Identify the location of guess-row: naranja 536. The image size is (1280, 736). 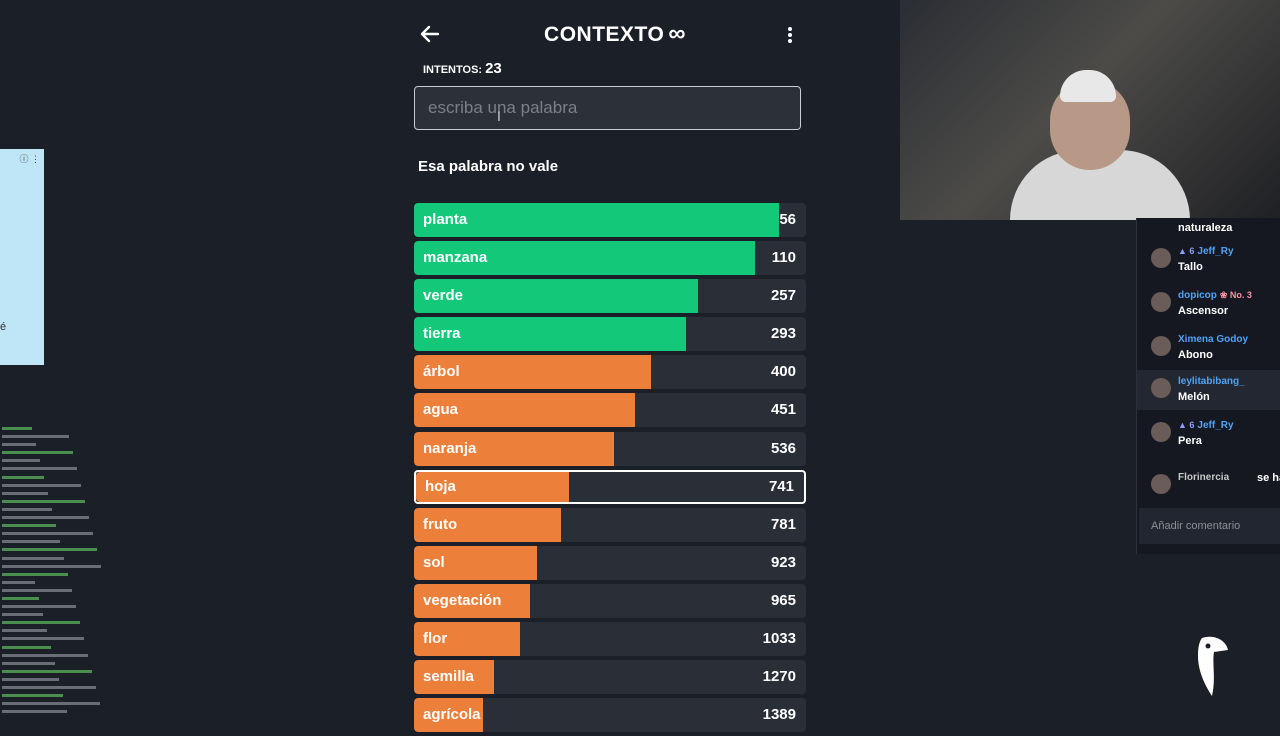
(610, 448).